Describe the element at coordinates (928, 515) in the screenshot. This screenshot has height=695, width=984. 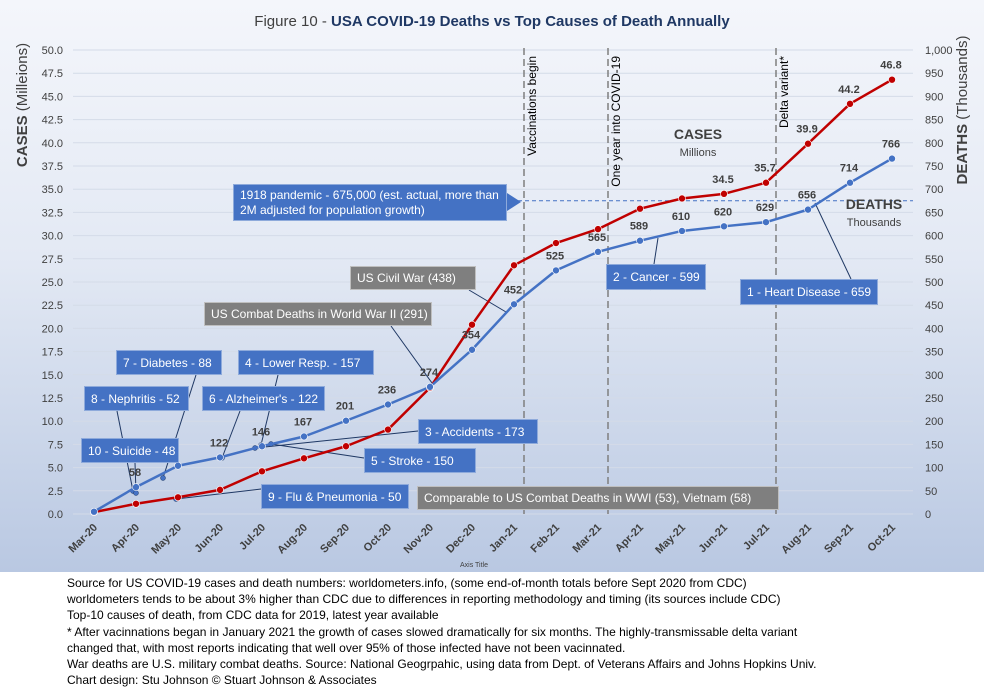
I see `y-right-tick-label: 0` at that location.